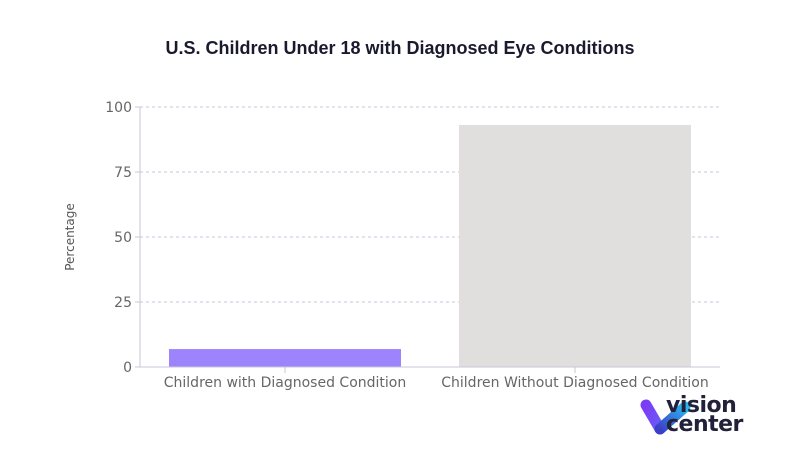 This screenshot has height=470, width=800. Describe the element at coordinates (701, 405) in the screenshot. I see `logo-text-vision: vision` at that location.